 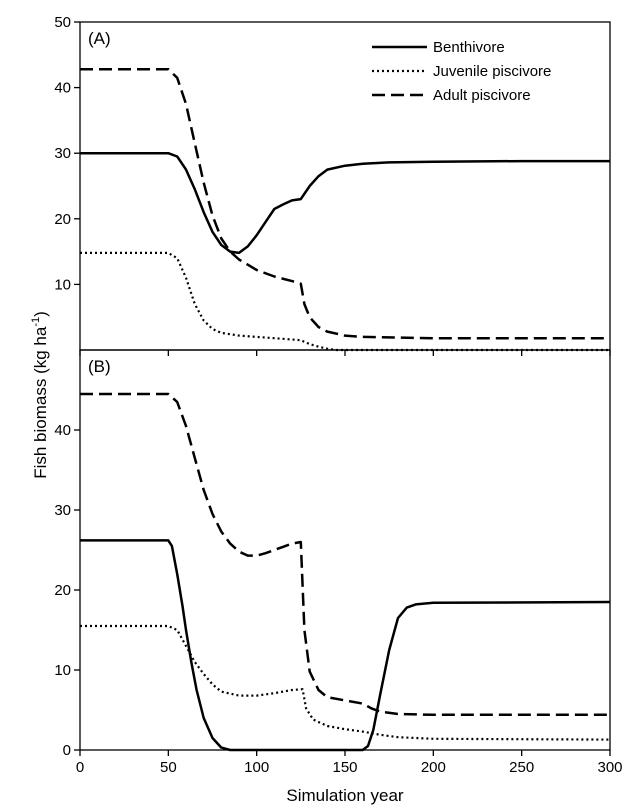 What do you see at coordinates (62, 590) in the screenshot?
I see `panel-b-y-tick-label: 20` at bounding box center [62, 590].